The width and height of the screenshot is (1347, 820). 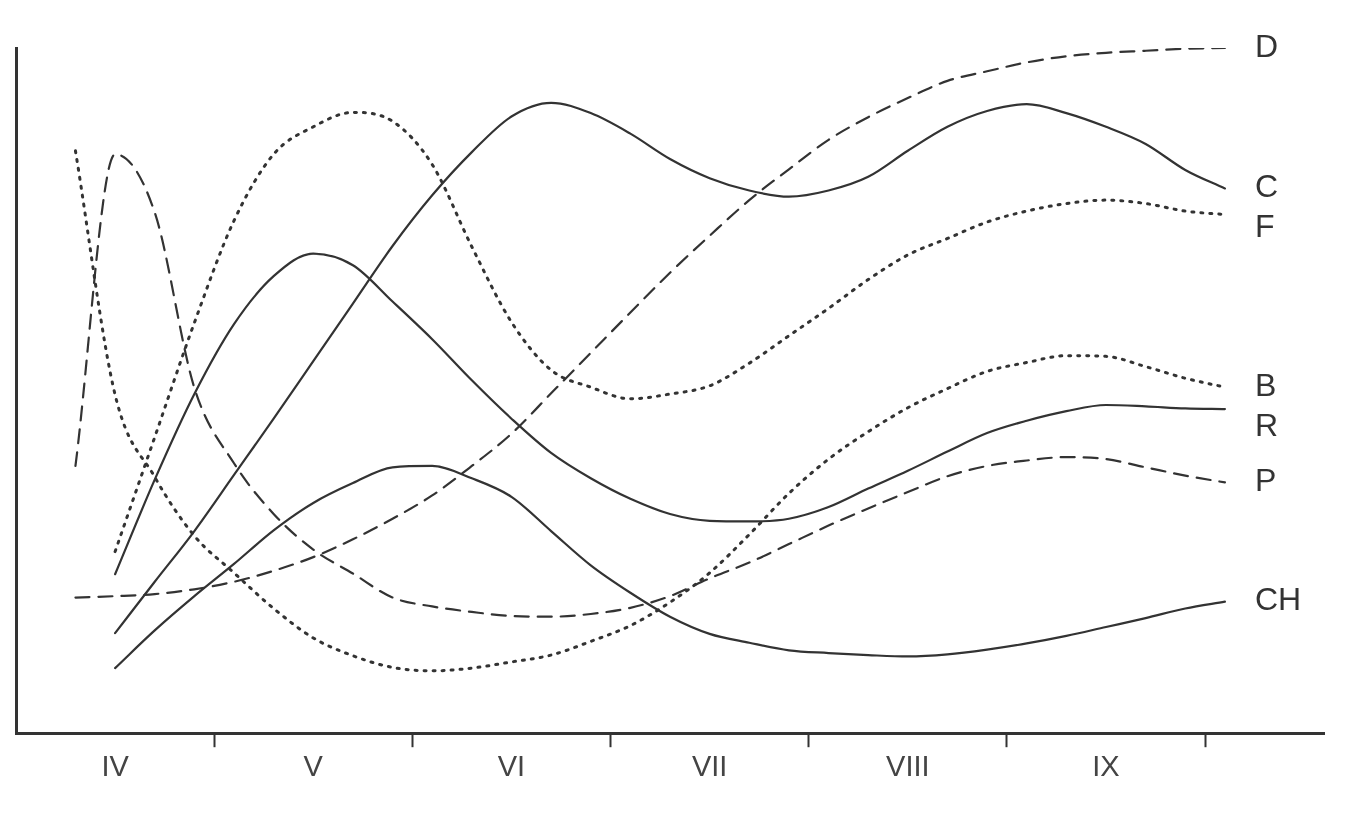 I want to click on series-label: F, so click(x=1264, y=226).